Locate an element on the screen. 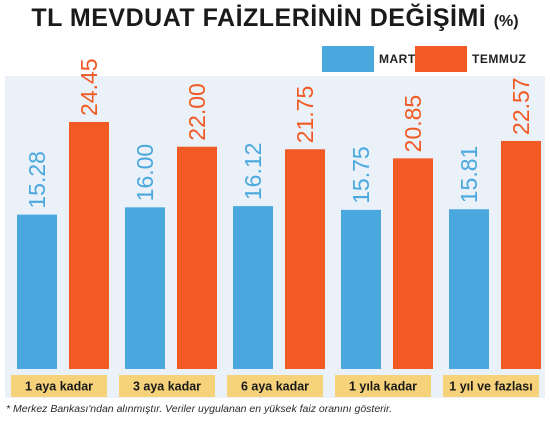 The width and height of the screenshot is (550, 430). chart-title-text: TL MEVDUAT FAİZLERİNİN DEĞİŞİMİ is located at coordinates (259, 18).